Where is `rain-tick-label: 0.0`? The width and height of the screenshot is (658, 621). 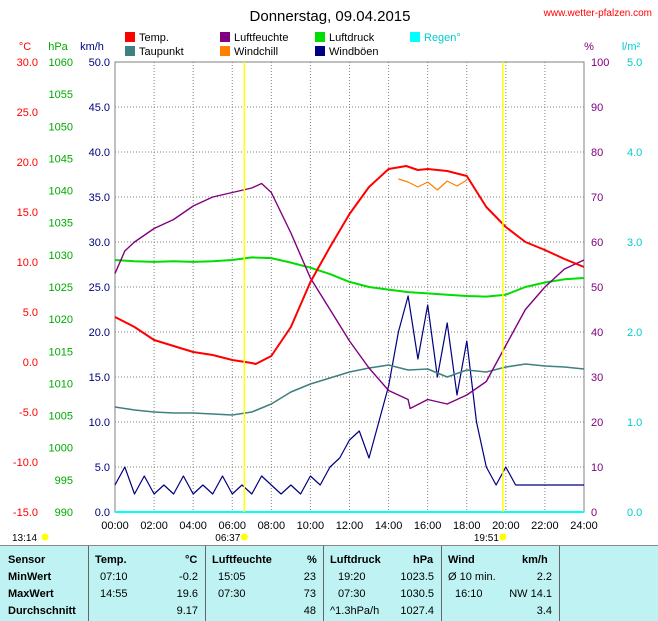 rain-tick-label: 0.0 is located at coordinates (634, 513).